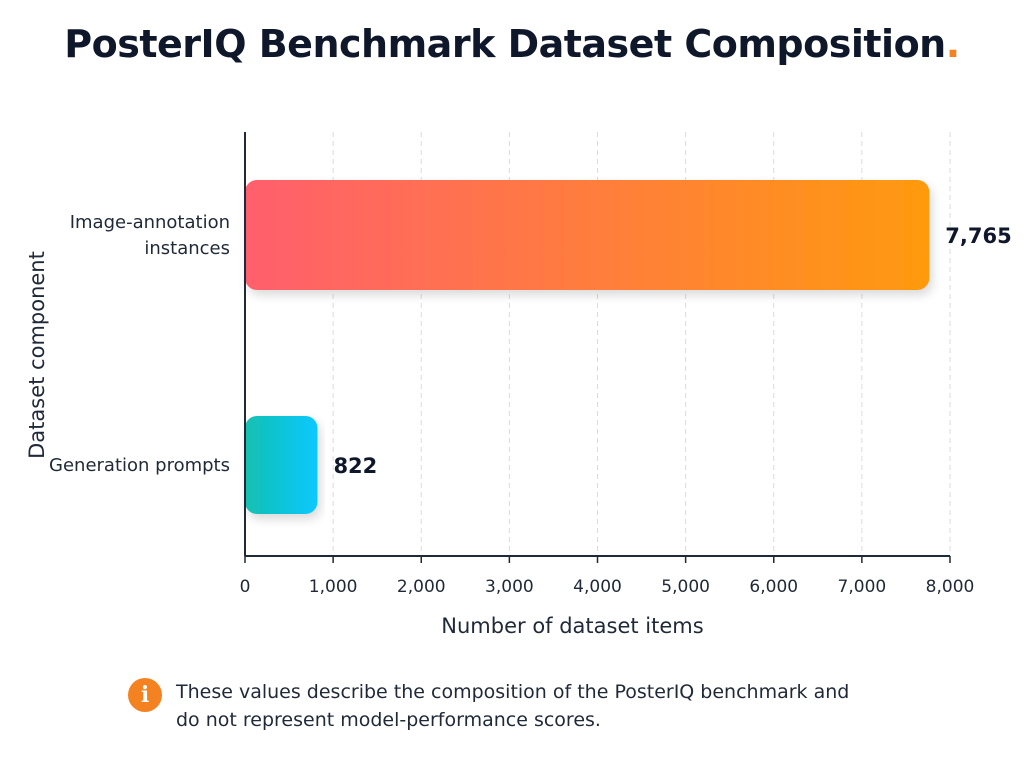 The width and height of the screenshot is (1024, 768). I want to click on category-label: instances, so click(187, 248).